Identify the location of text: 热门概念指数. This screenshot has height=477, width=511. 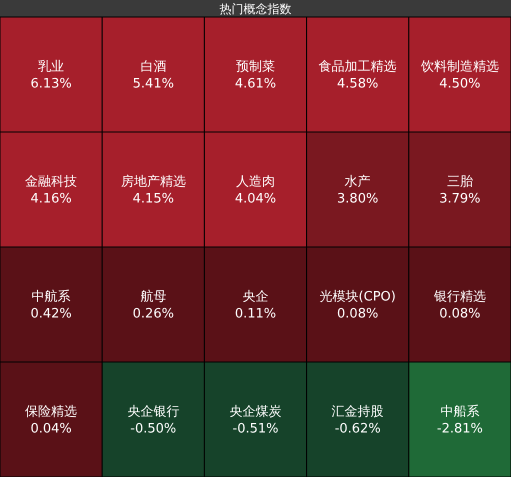
(256, 9).